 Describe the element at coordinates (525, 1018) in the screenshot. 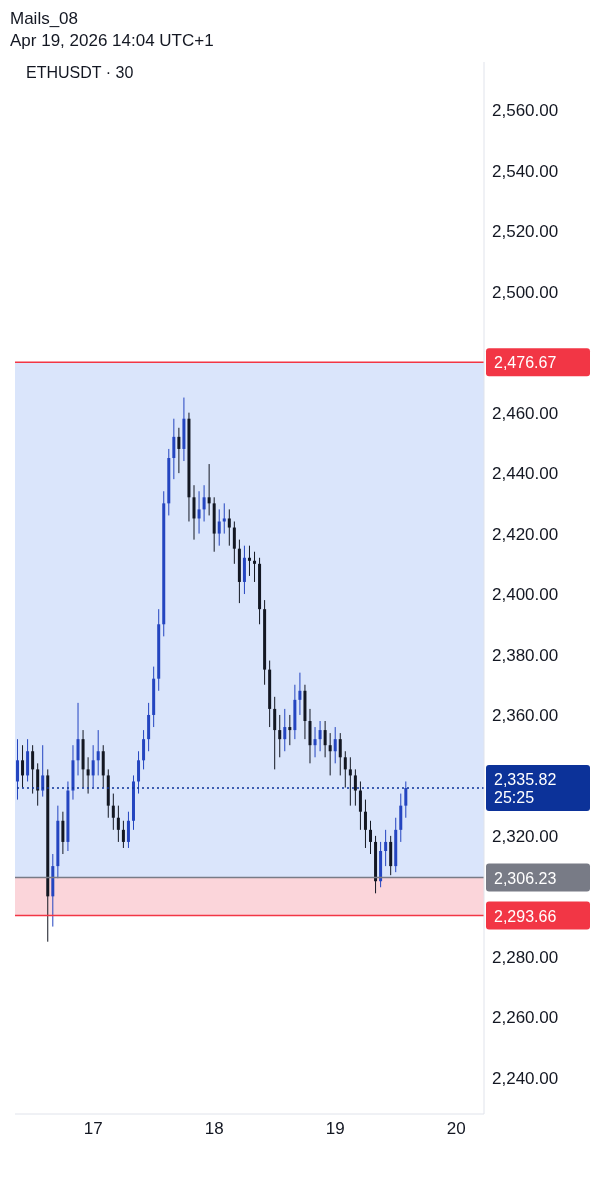

I see `y-tick-label: 2,260.00` at that location.